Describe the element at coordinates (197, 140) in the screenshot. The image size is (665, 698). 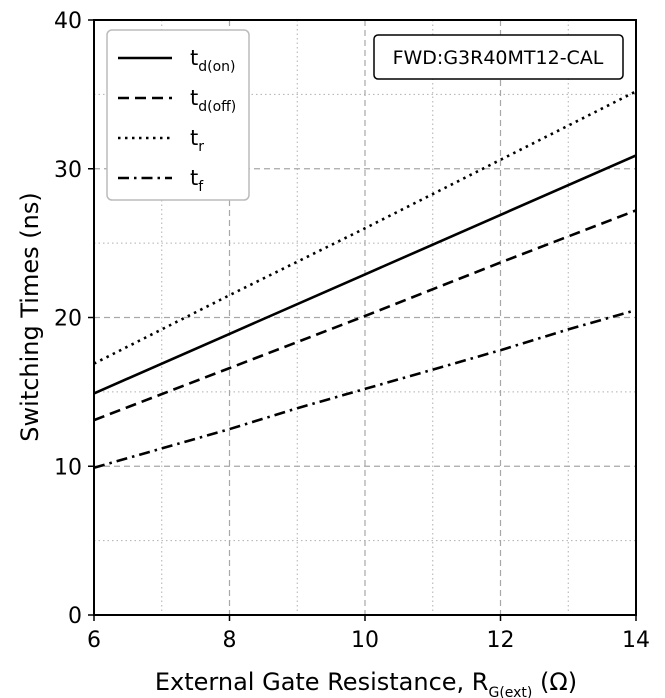
I see `legend-label: tr` at that location.